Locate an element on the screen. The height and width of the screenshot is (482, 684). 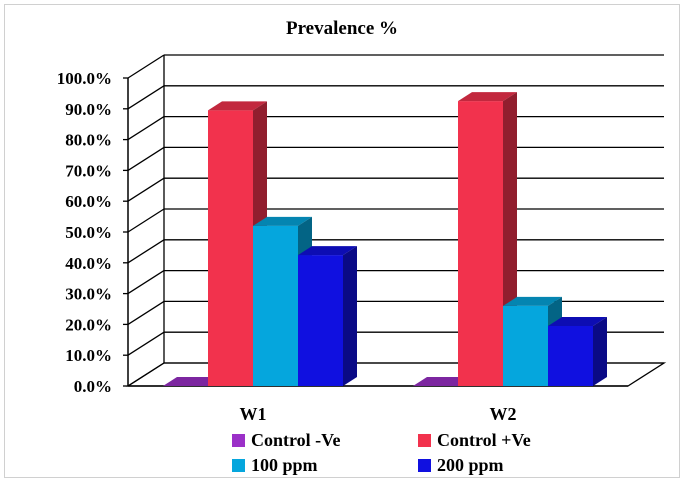
legend-label-100ppm: 100 ppm is located at coordinates (284, 465).